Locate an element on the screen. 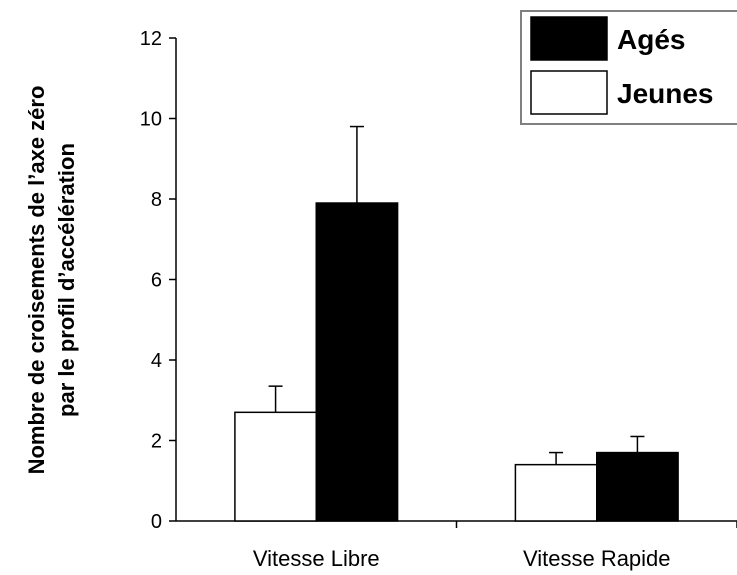  x-category-label: Vitesse Libre is located at coordinates (316, 558).